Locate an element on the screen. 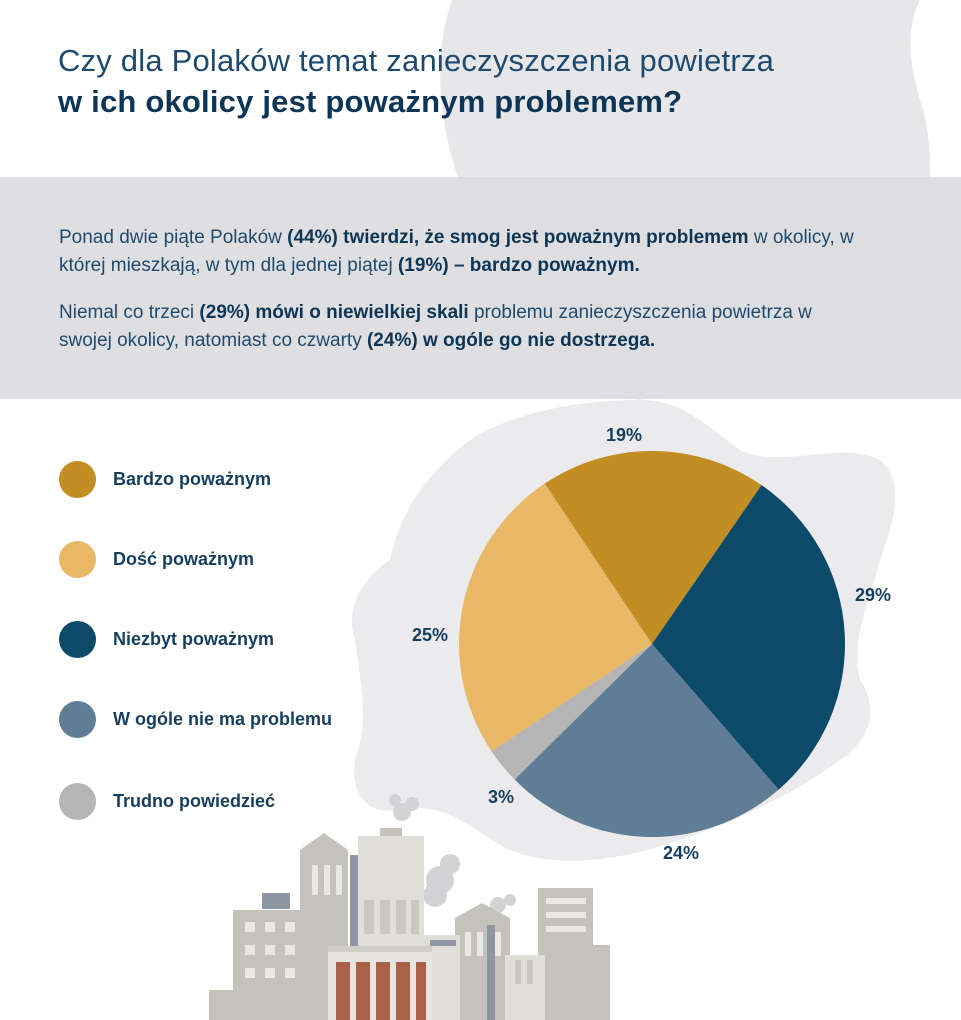 Image resolution: width=961 pixels, height=1020 pixels. legend-label: Niezbyt poważnym is located at coordinates (194, 638).